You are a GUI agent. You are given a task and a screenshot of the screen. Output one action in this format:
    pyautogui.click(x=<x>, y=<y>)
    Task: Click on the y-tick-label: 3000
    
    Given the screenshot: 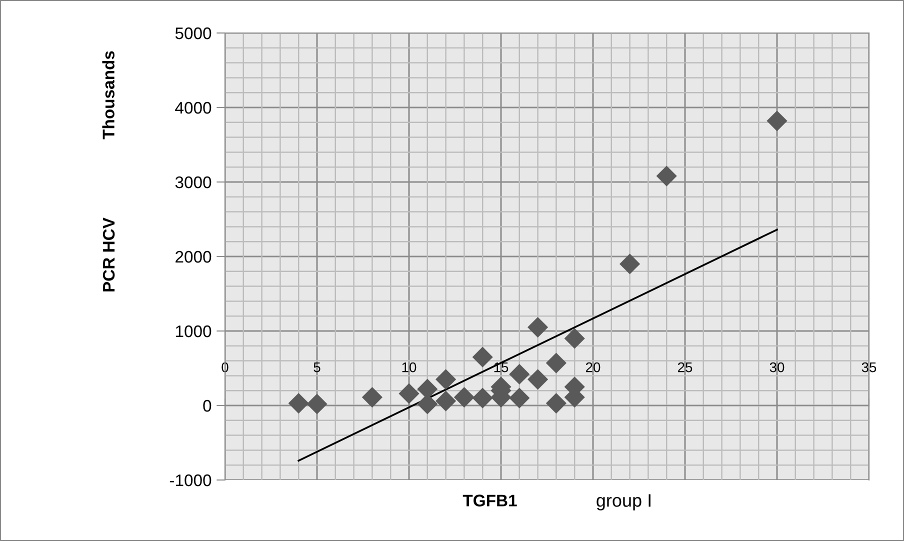 What is the action you would take?
    pyautogui.click(x=193, y=182)
    